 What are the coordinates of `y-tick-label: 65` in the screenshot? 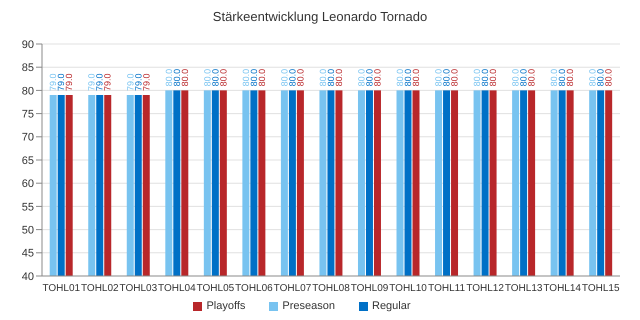 It's located at (28, 160).